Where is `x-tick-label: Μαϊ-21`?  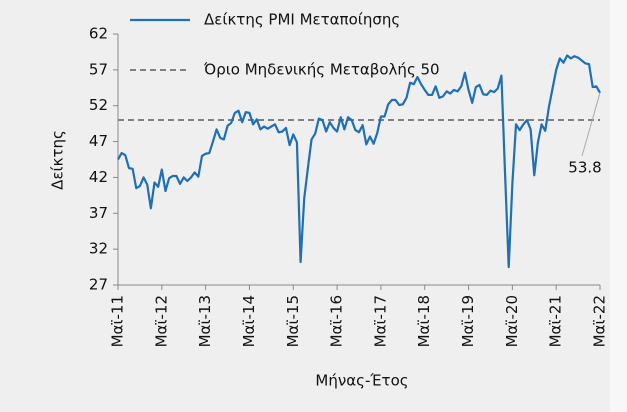 x-tick-label: Μαϊ-21 is located at coordinates (556, 321).